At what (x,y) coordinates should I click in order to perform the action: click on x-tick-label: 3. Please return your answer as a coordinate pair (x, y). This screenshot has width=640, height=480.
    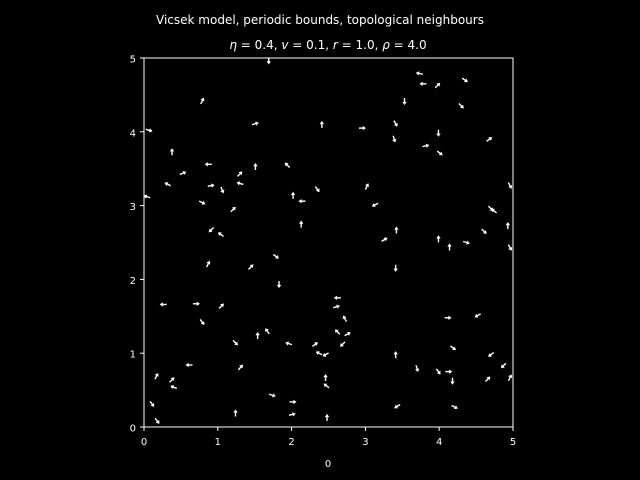
    Looking at the image, I should click on (365, 442).